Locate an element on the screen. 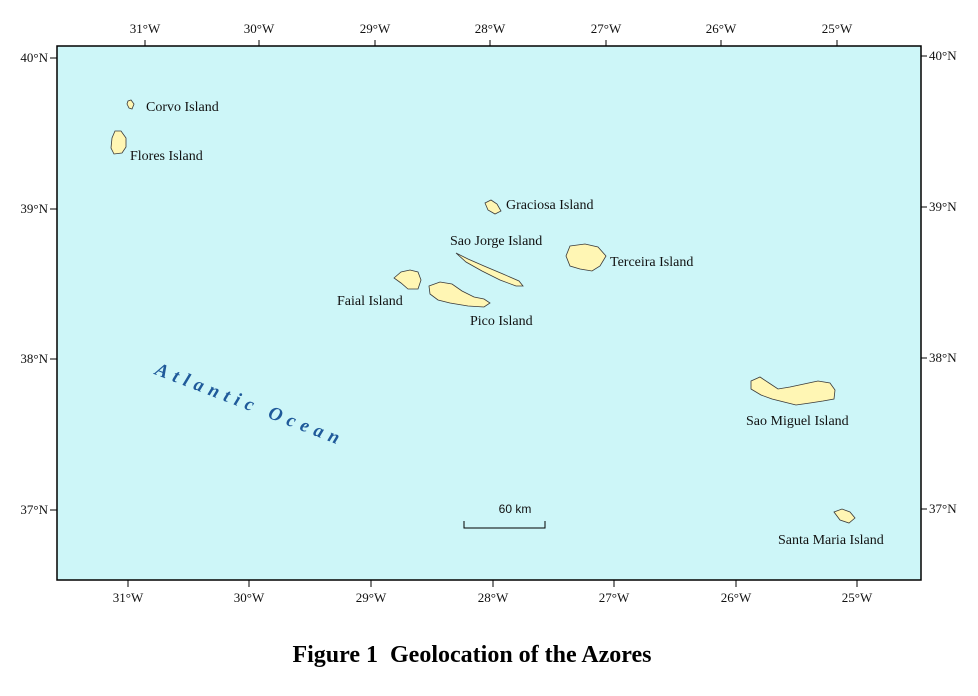 The height and width of the screenshot is (696, 978). island-pico is located at coordinates (459, 294).